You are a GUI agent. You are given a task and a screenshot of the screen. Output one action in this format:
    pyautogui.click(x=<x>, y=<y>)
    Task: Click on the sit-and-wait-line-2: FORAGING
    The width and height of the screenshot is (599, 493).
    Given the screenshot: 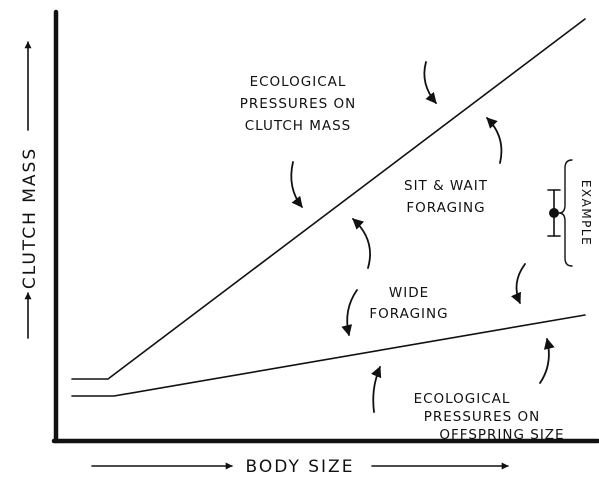 What is the action you would take?
    pyautogui.click(x=445, y=208)
    